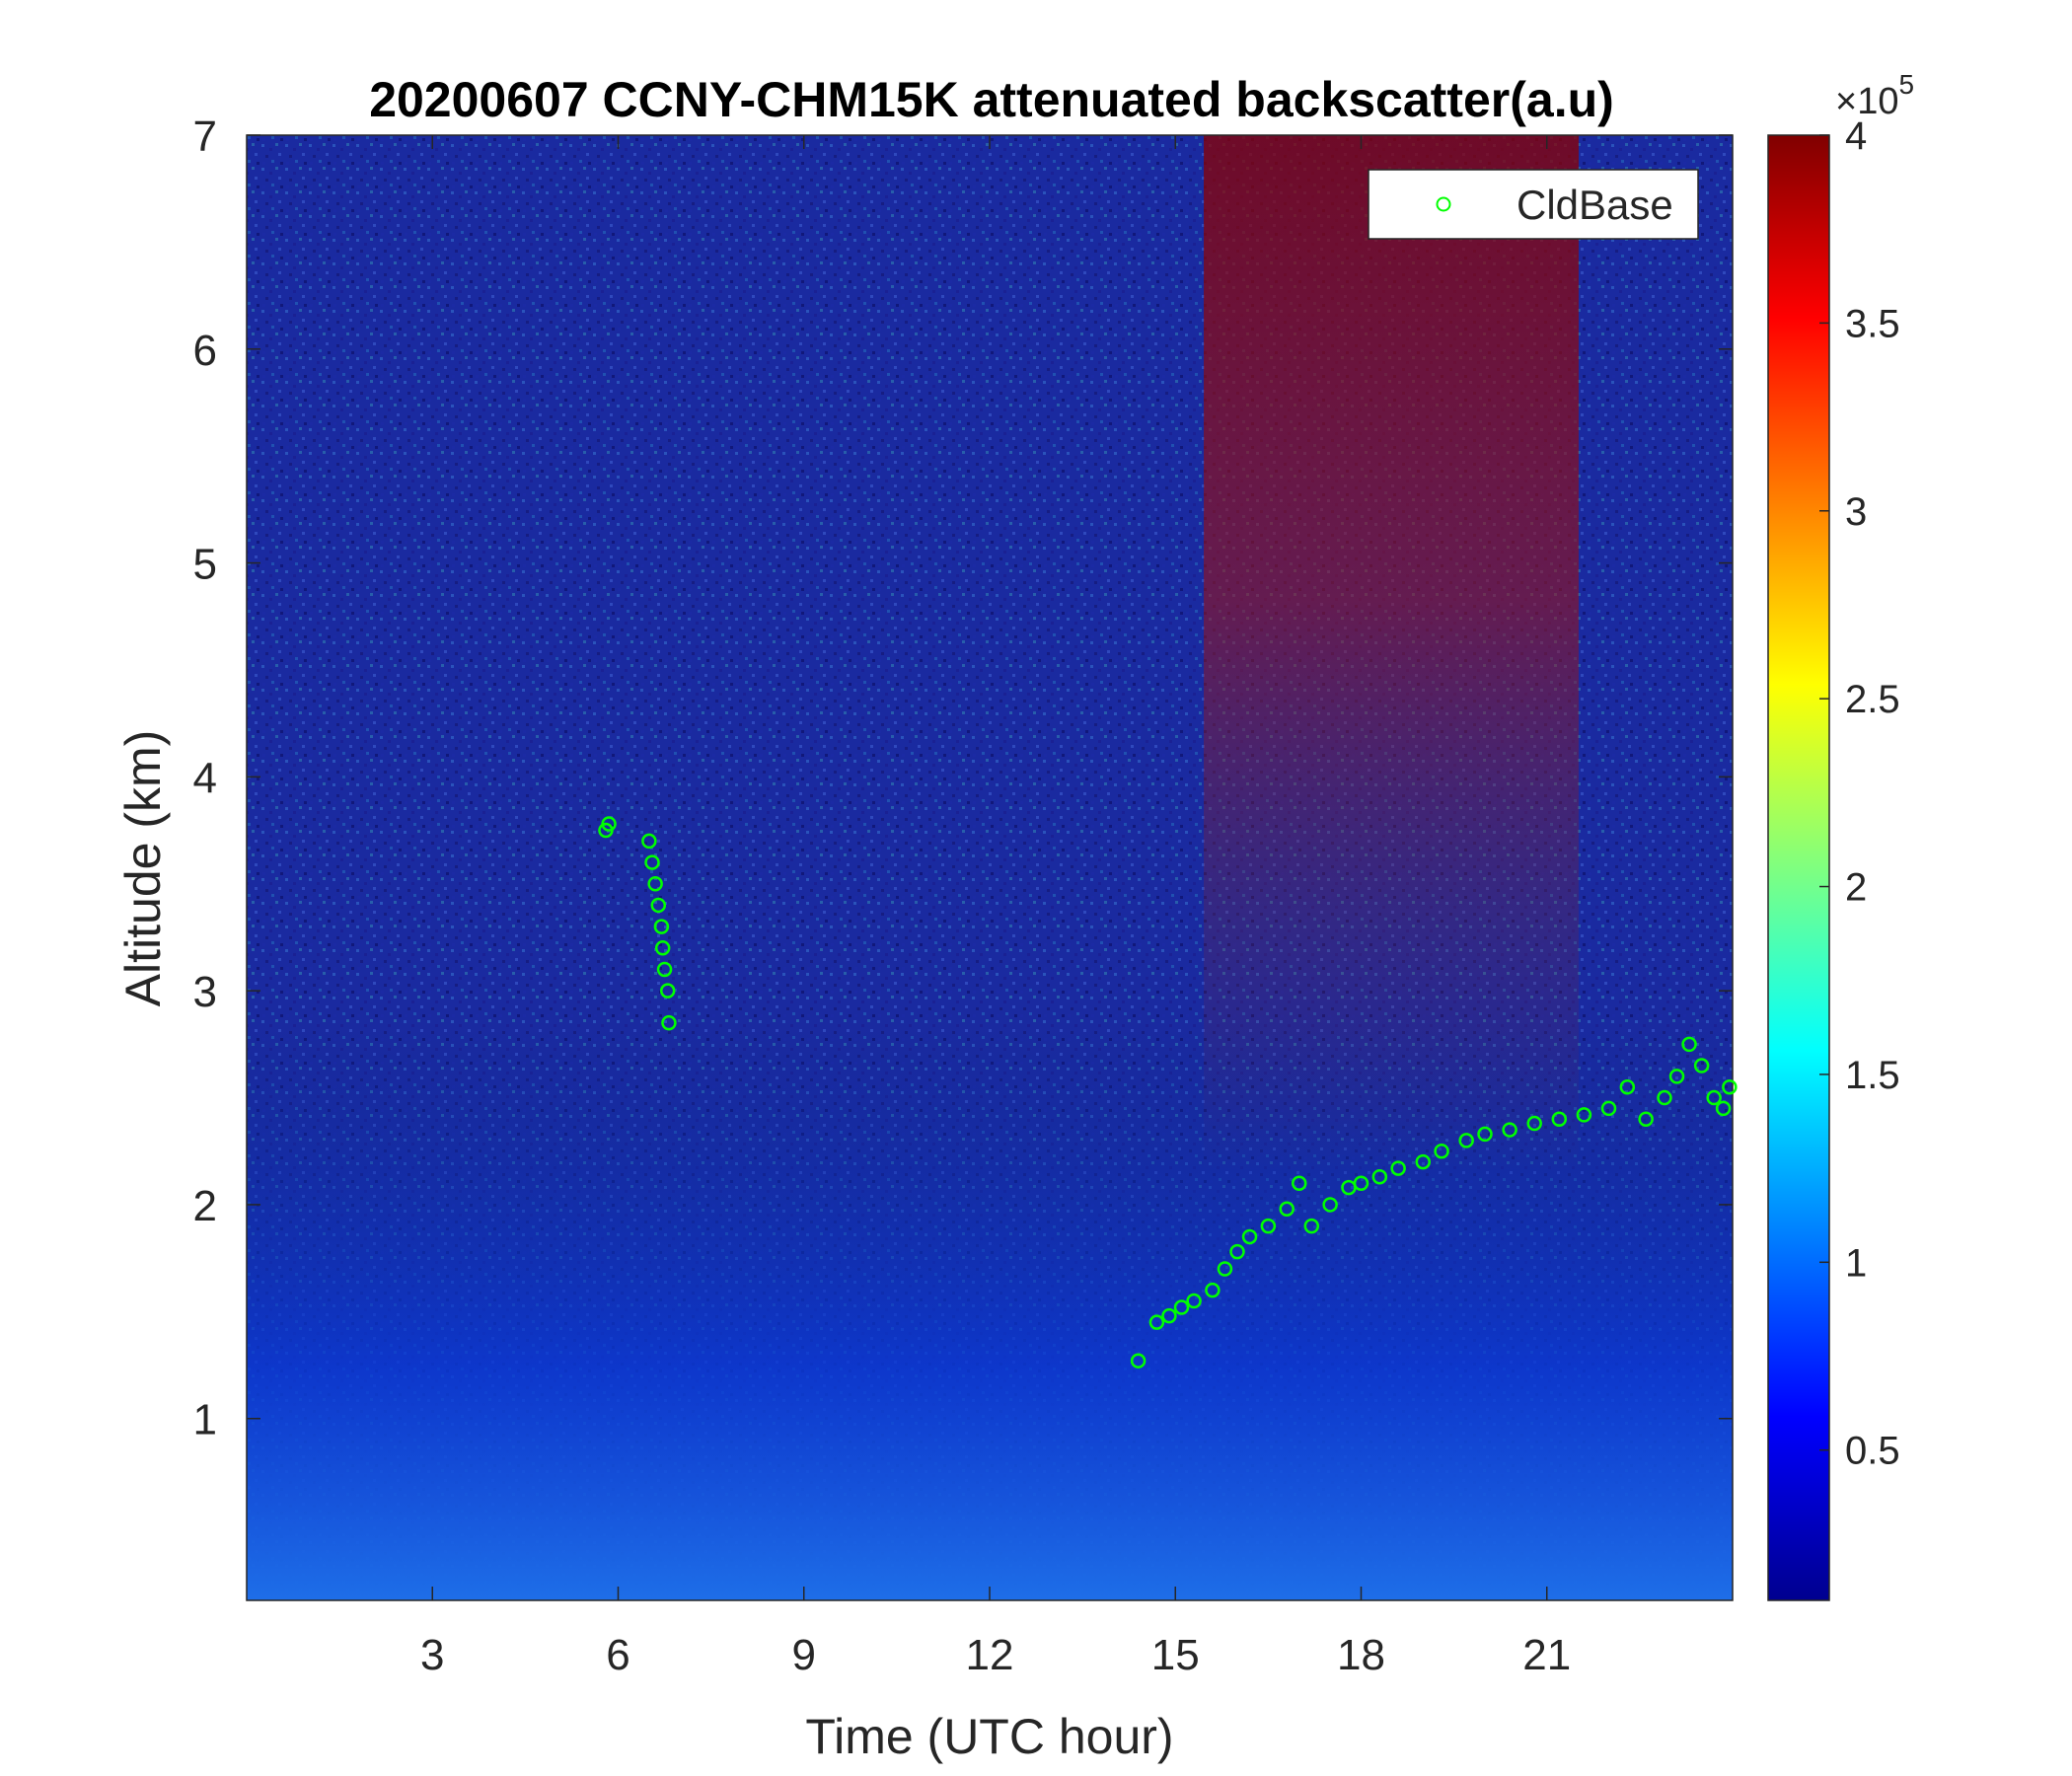 The height and width of the screenshot is (1776, 2072). What do you see at coordinates (205, 565) in the screenshot?
I see `y-tick-label: 5` at bounding box center [205, 565].